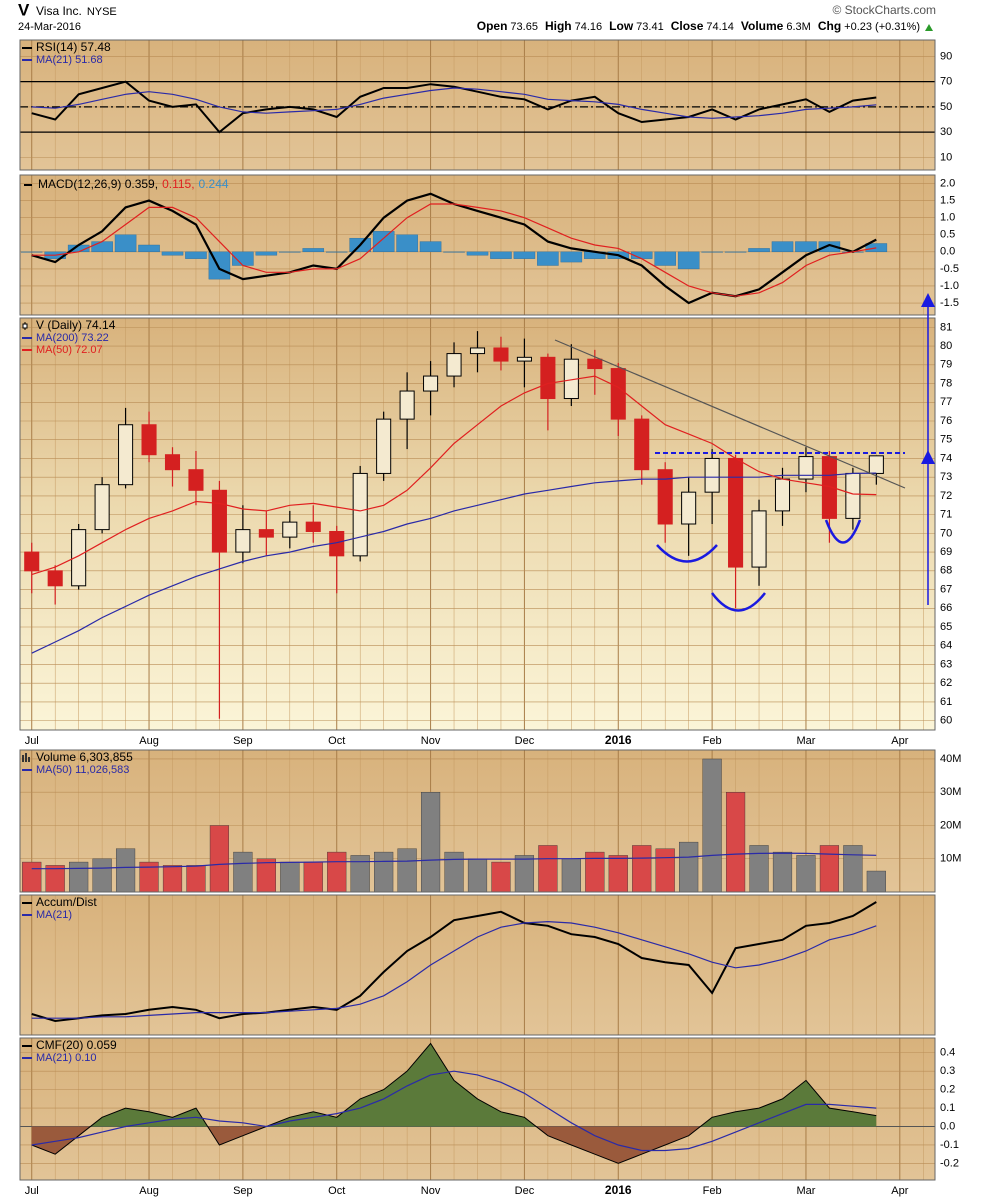 The width and height of the screenshot is (987, 1200). What do you see at coordinates (946, 627) in the screenshot?
I see `y-tick-label: 65` at bounding box center [946, 627].